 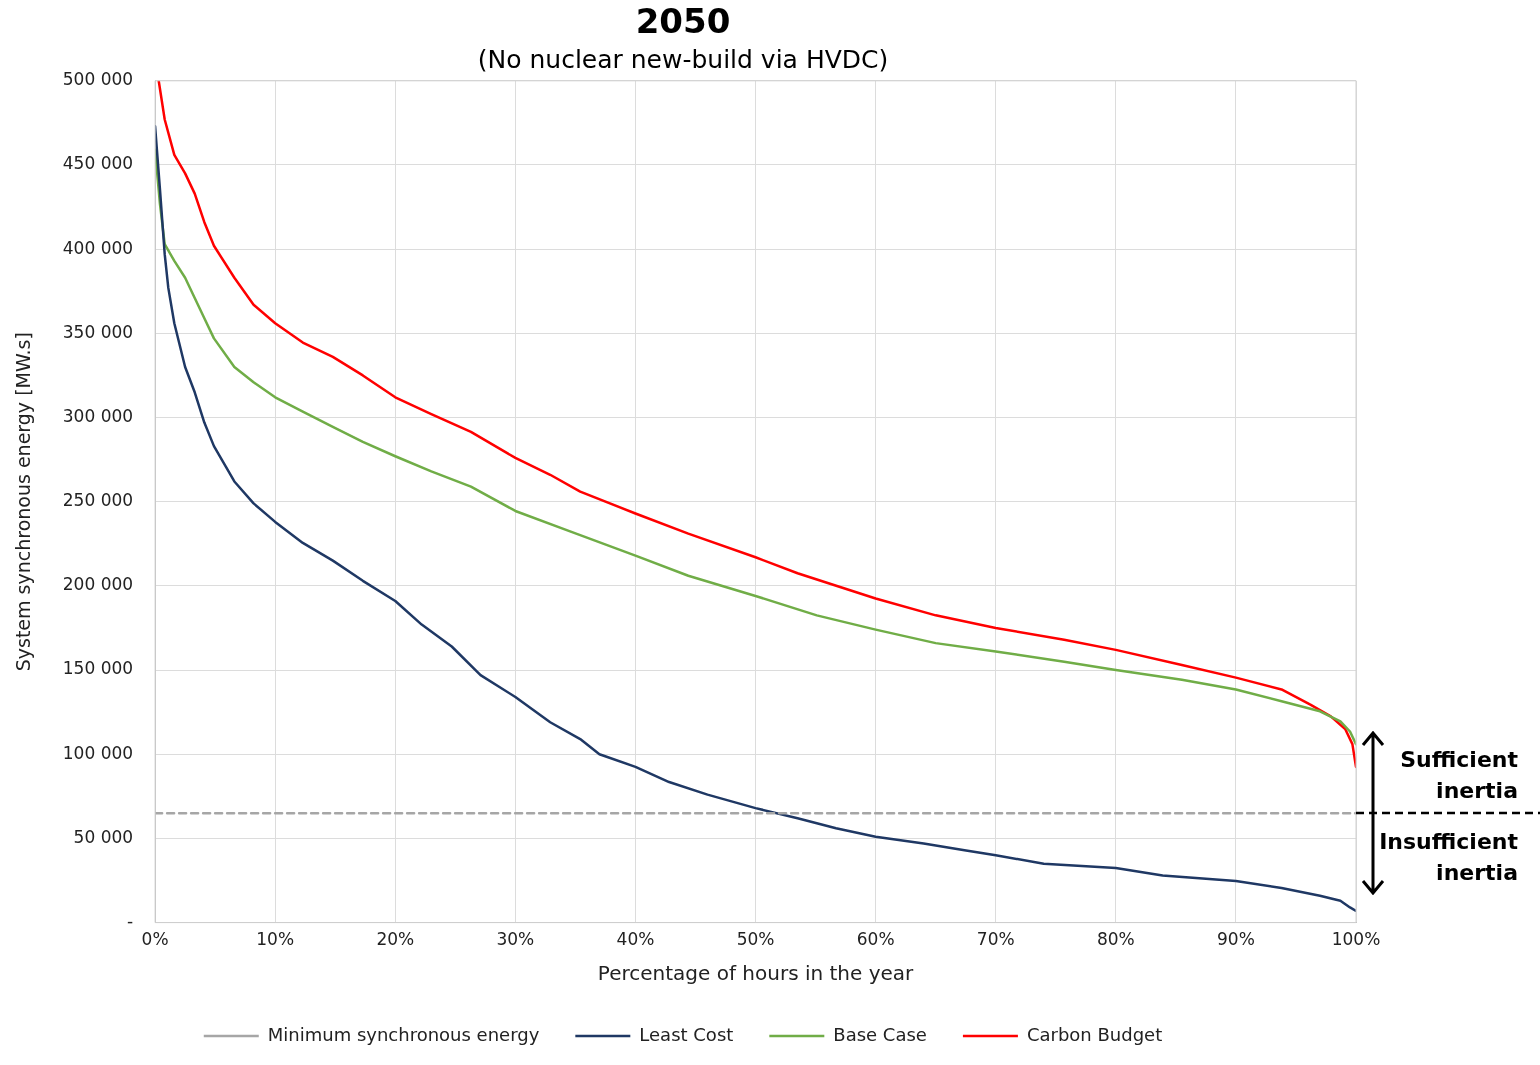 What do you see at coordinates (275, 939) in the screenshot?
I see `x-tick-label: 10%` at bounding box center [275, 939].